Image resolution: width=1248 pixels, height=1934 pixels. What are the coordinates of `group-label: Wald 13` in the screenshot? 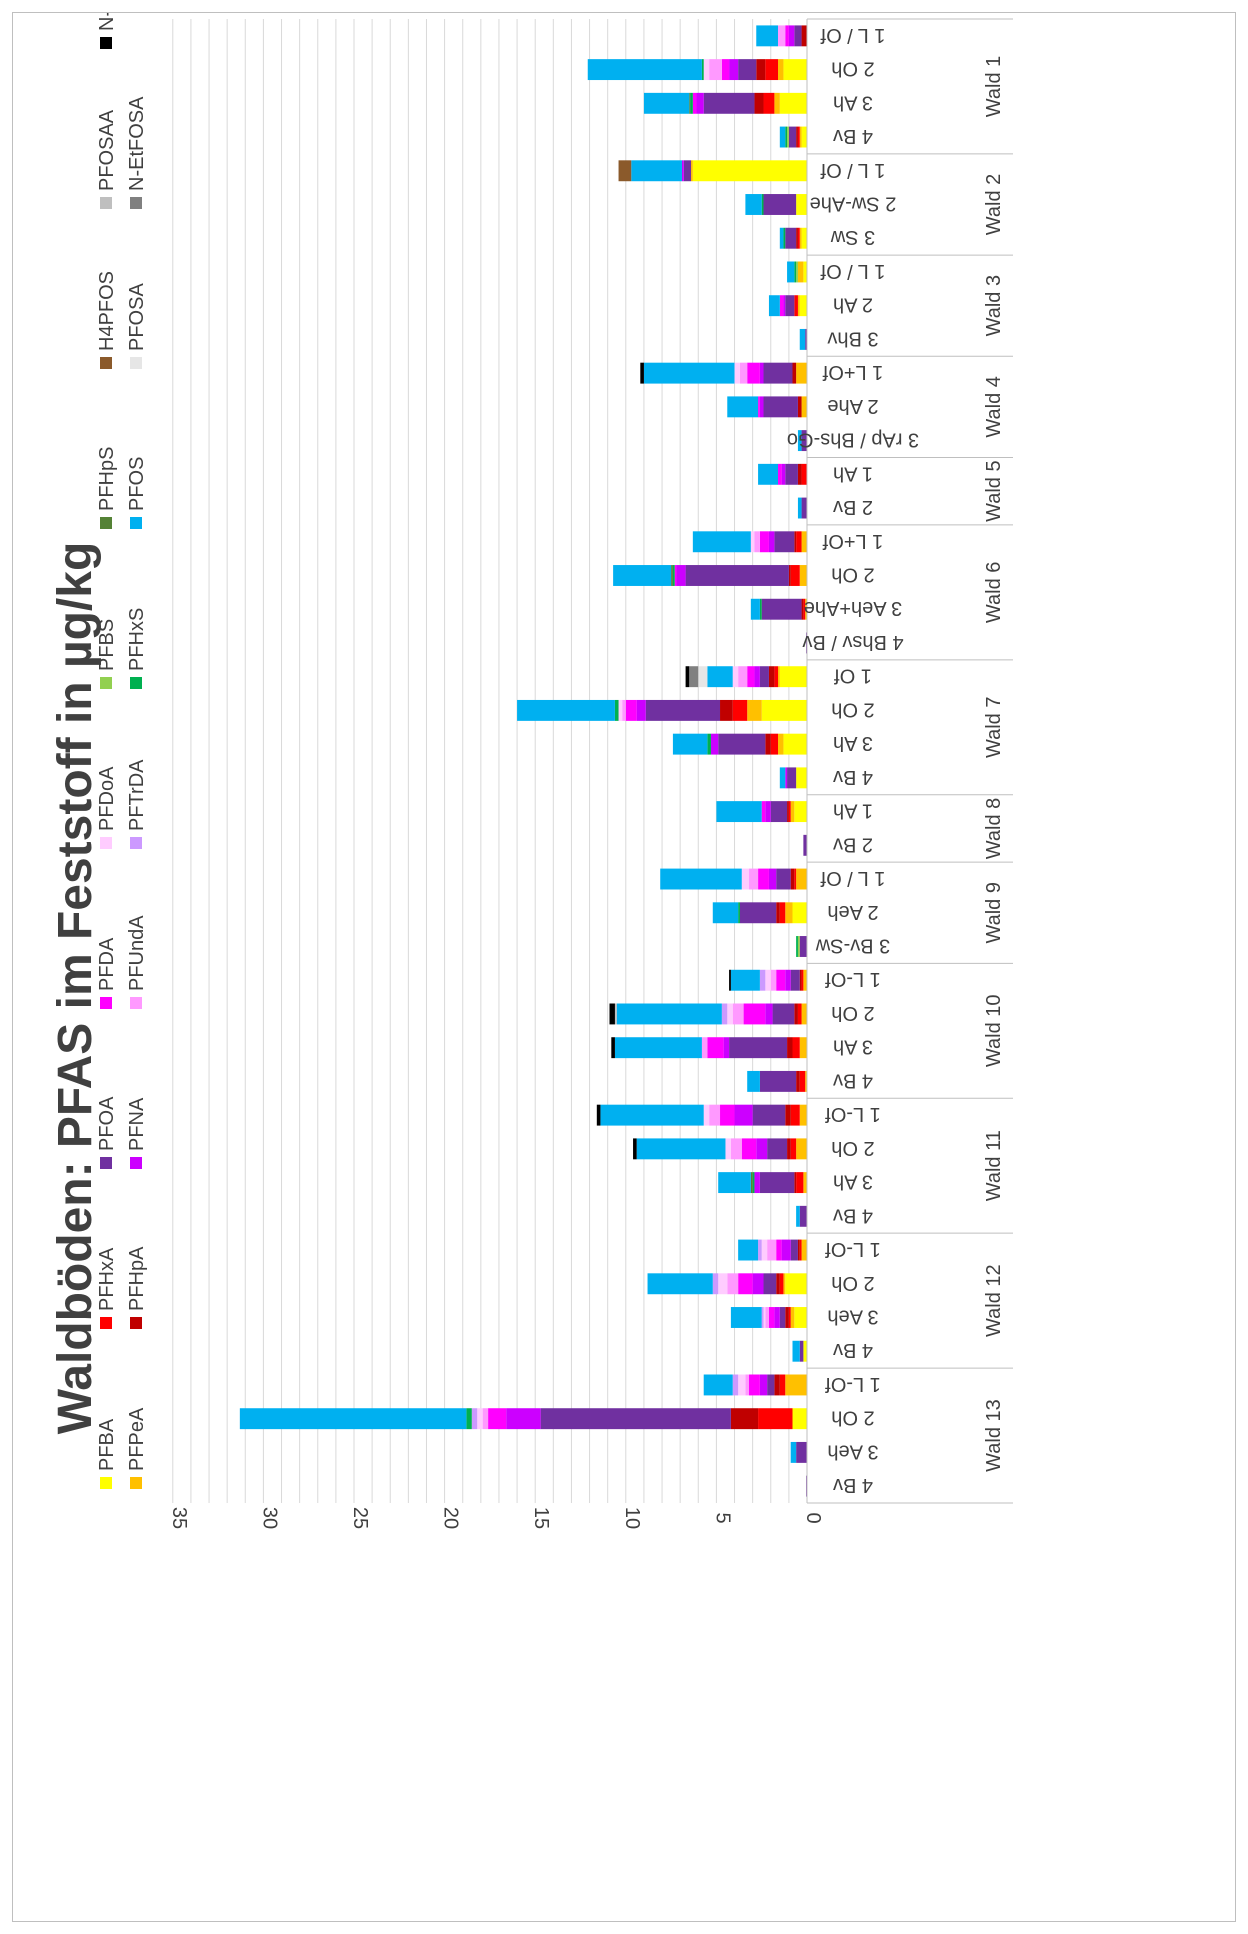 It's located at (994, 1435).